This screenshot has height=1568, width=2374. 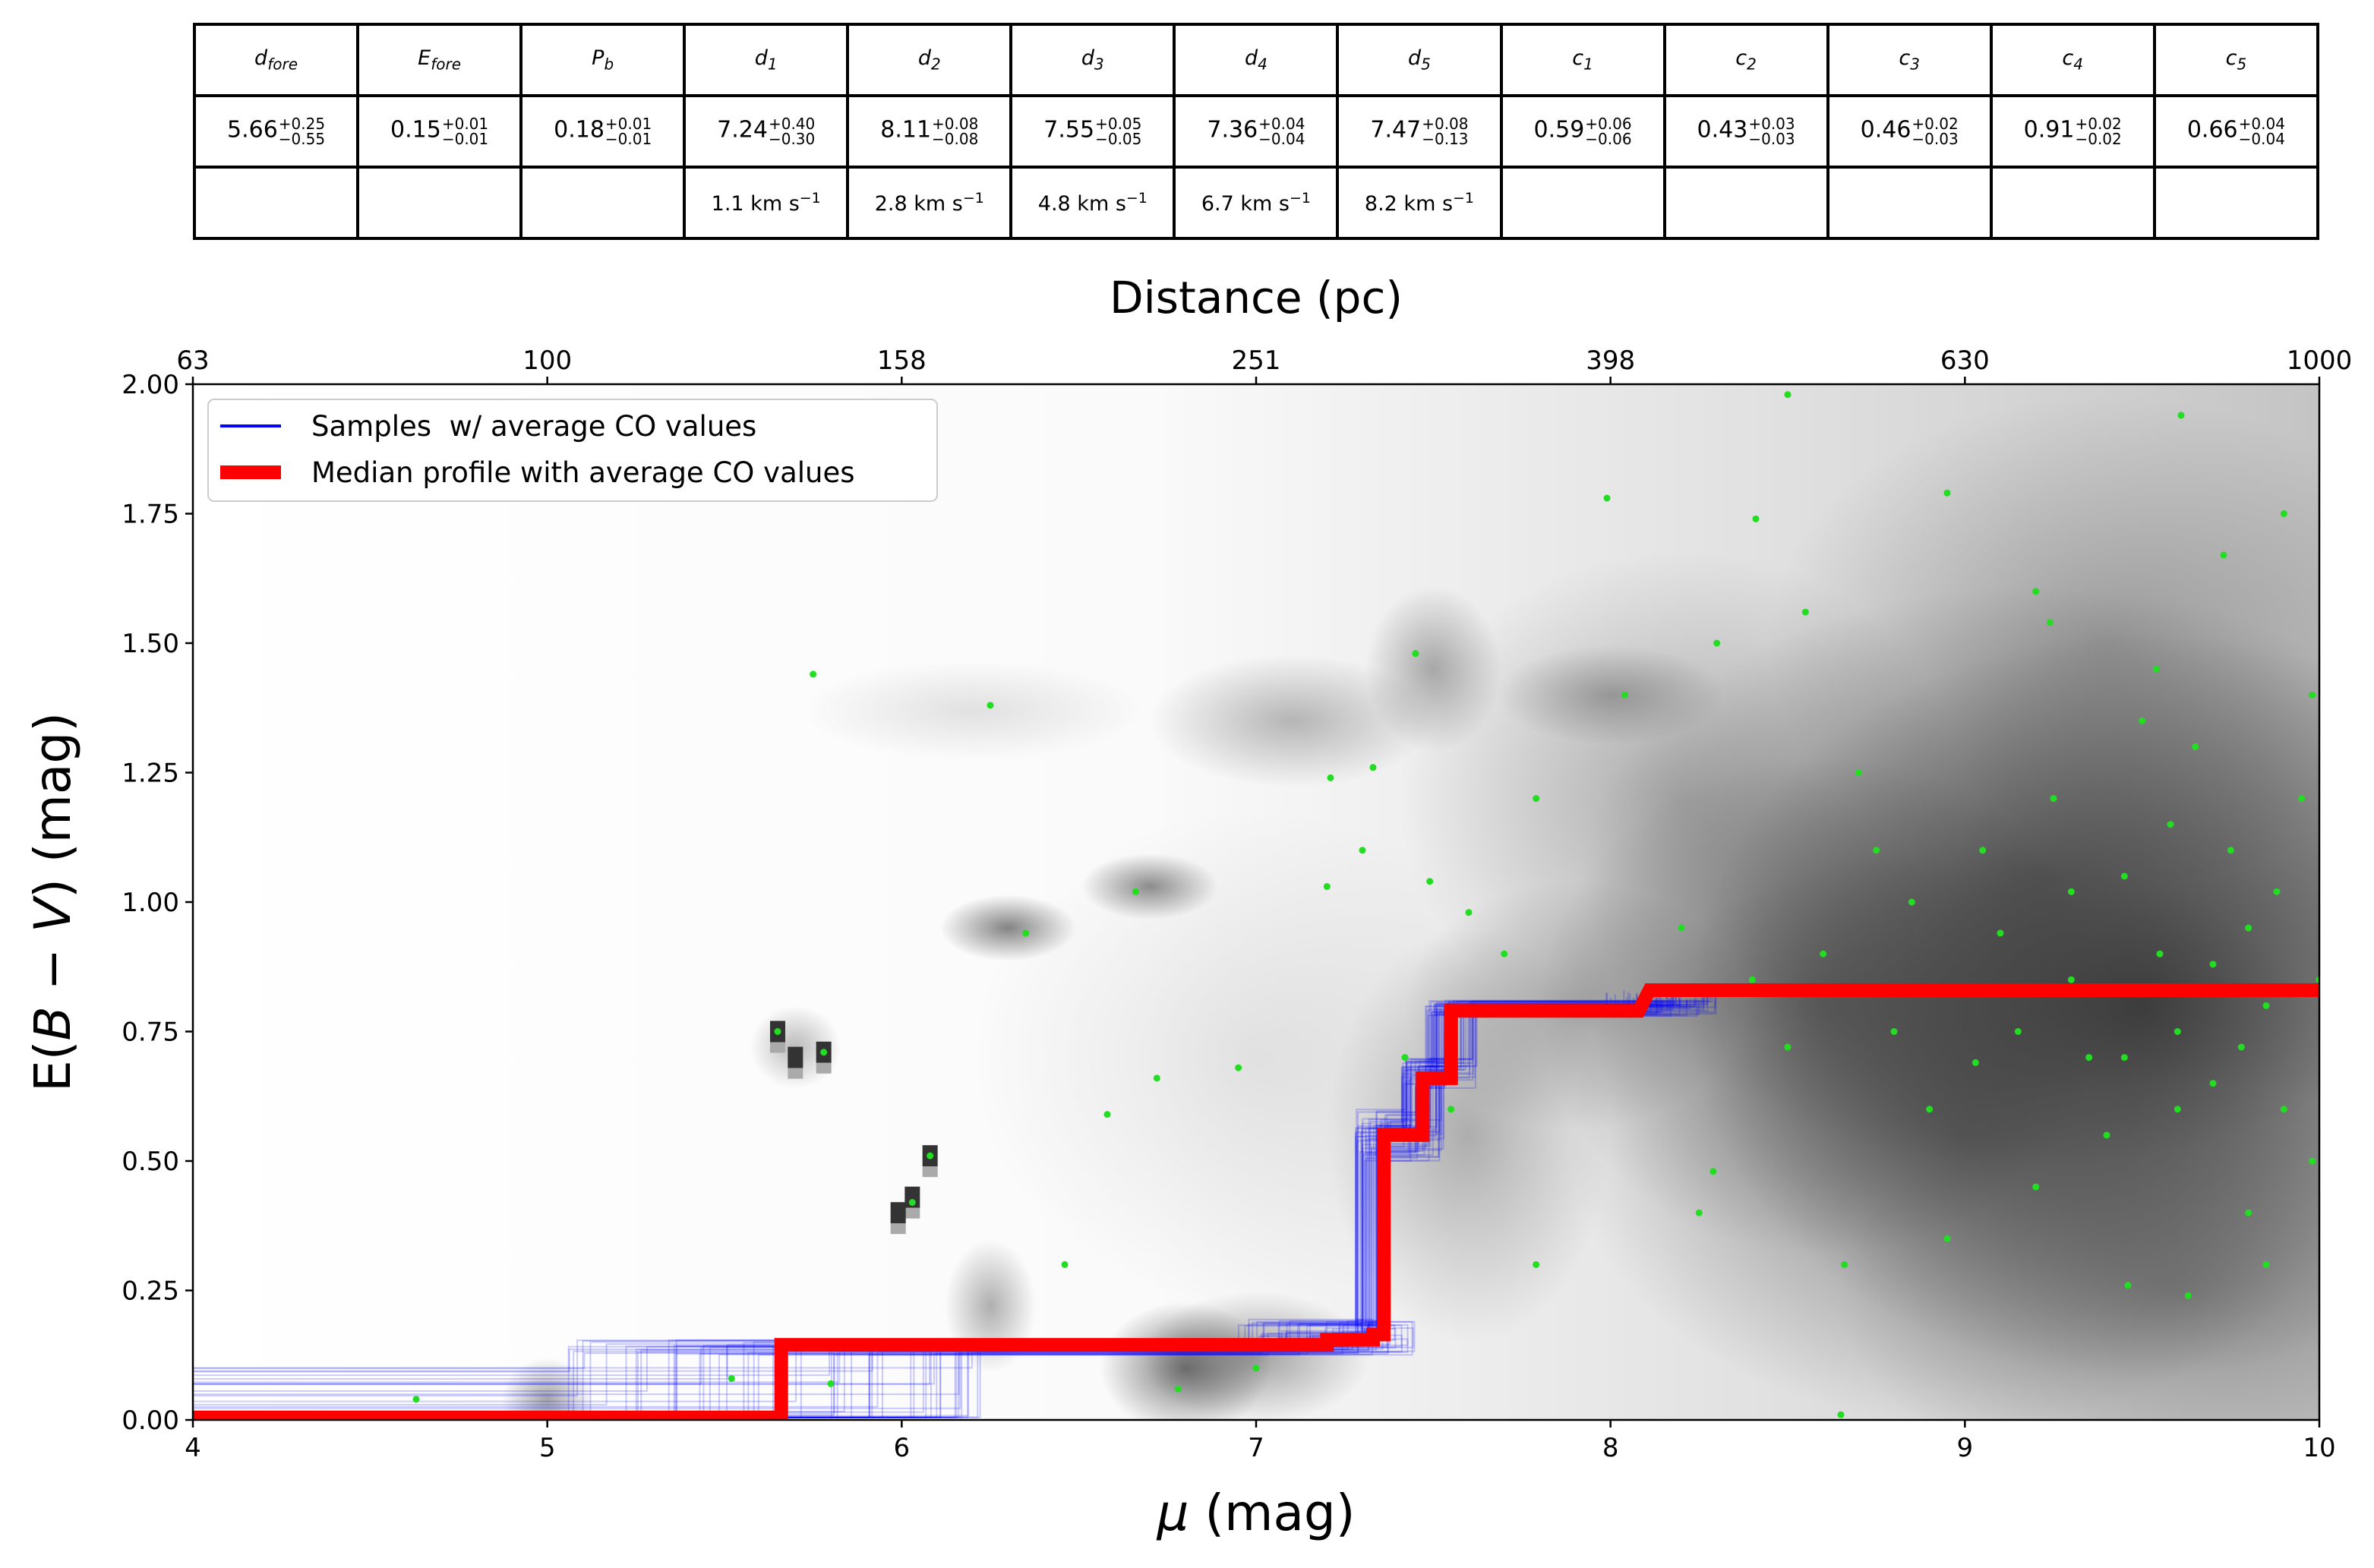 What do you see at coordinates (1256, 1448) in the screenshot?
I see `x-tick-label: 7` at bounding box center [1256, 1448].